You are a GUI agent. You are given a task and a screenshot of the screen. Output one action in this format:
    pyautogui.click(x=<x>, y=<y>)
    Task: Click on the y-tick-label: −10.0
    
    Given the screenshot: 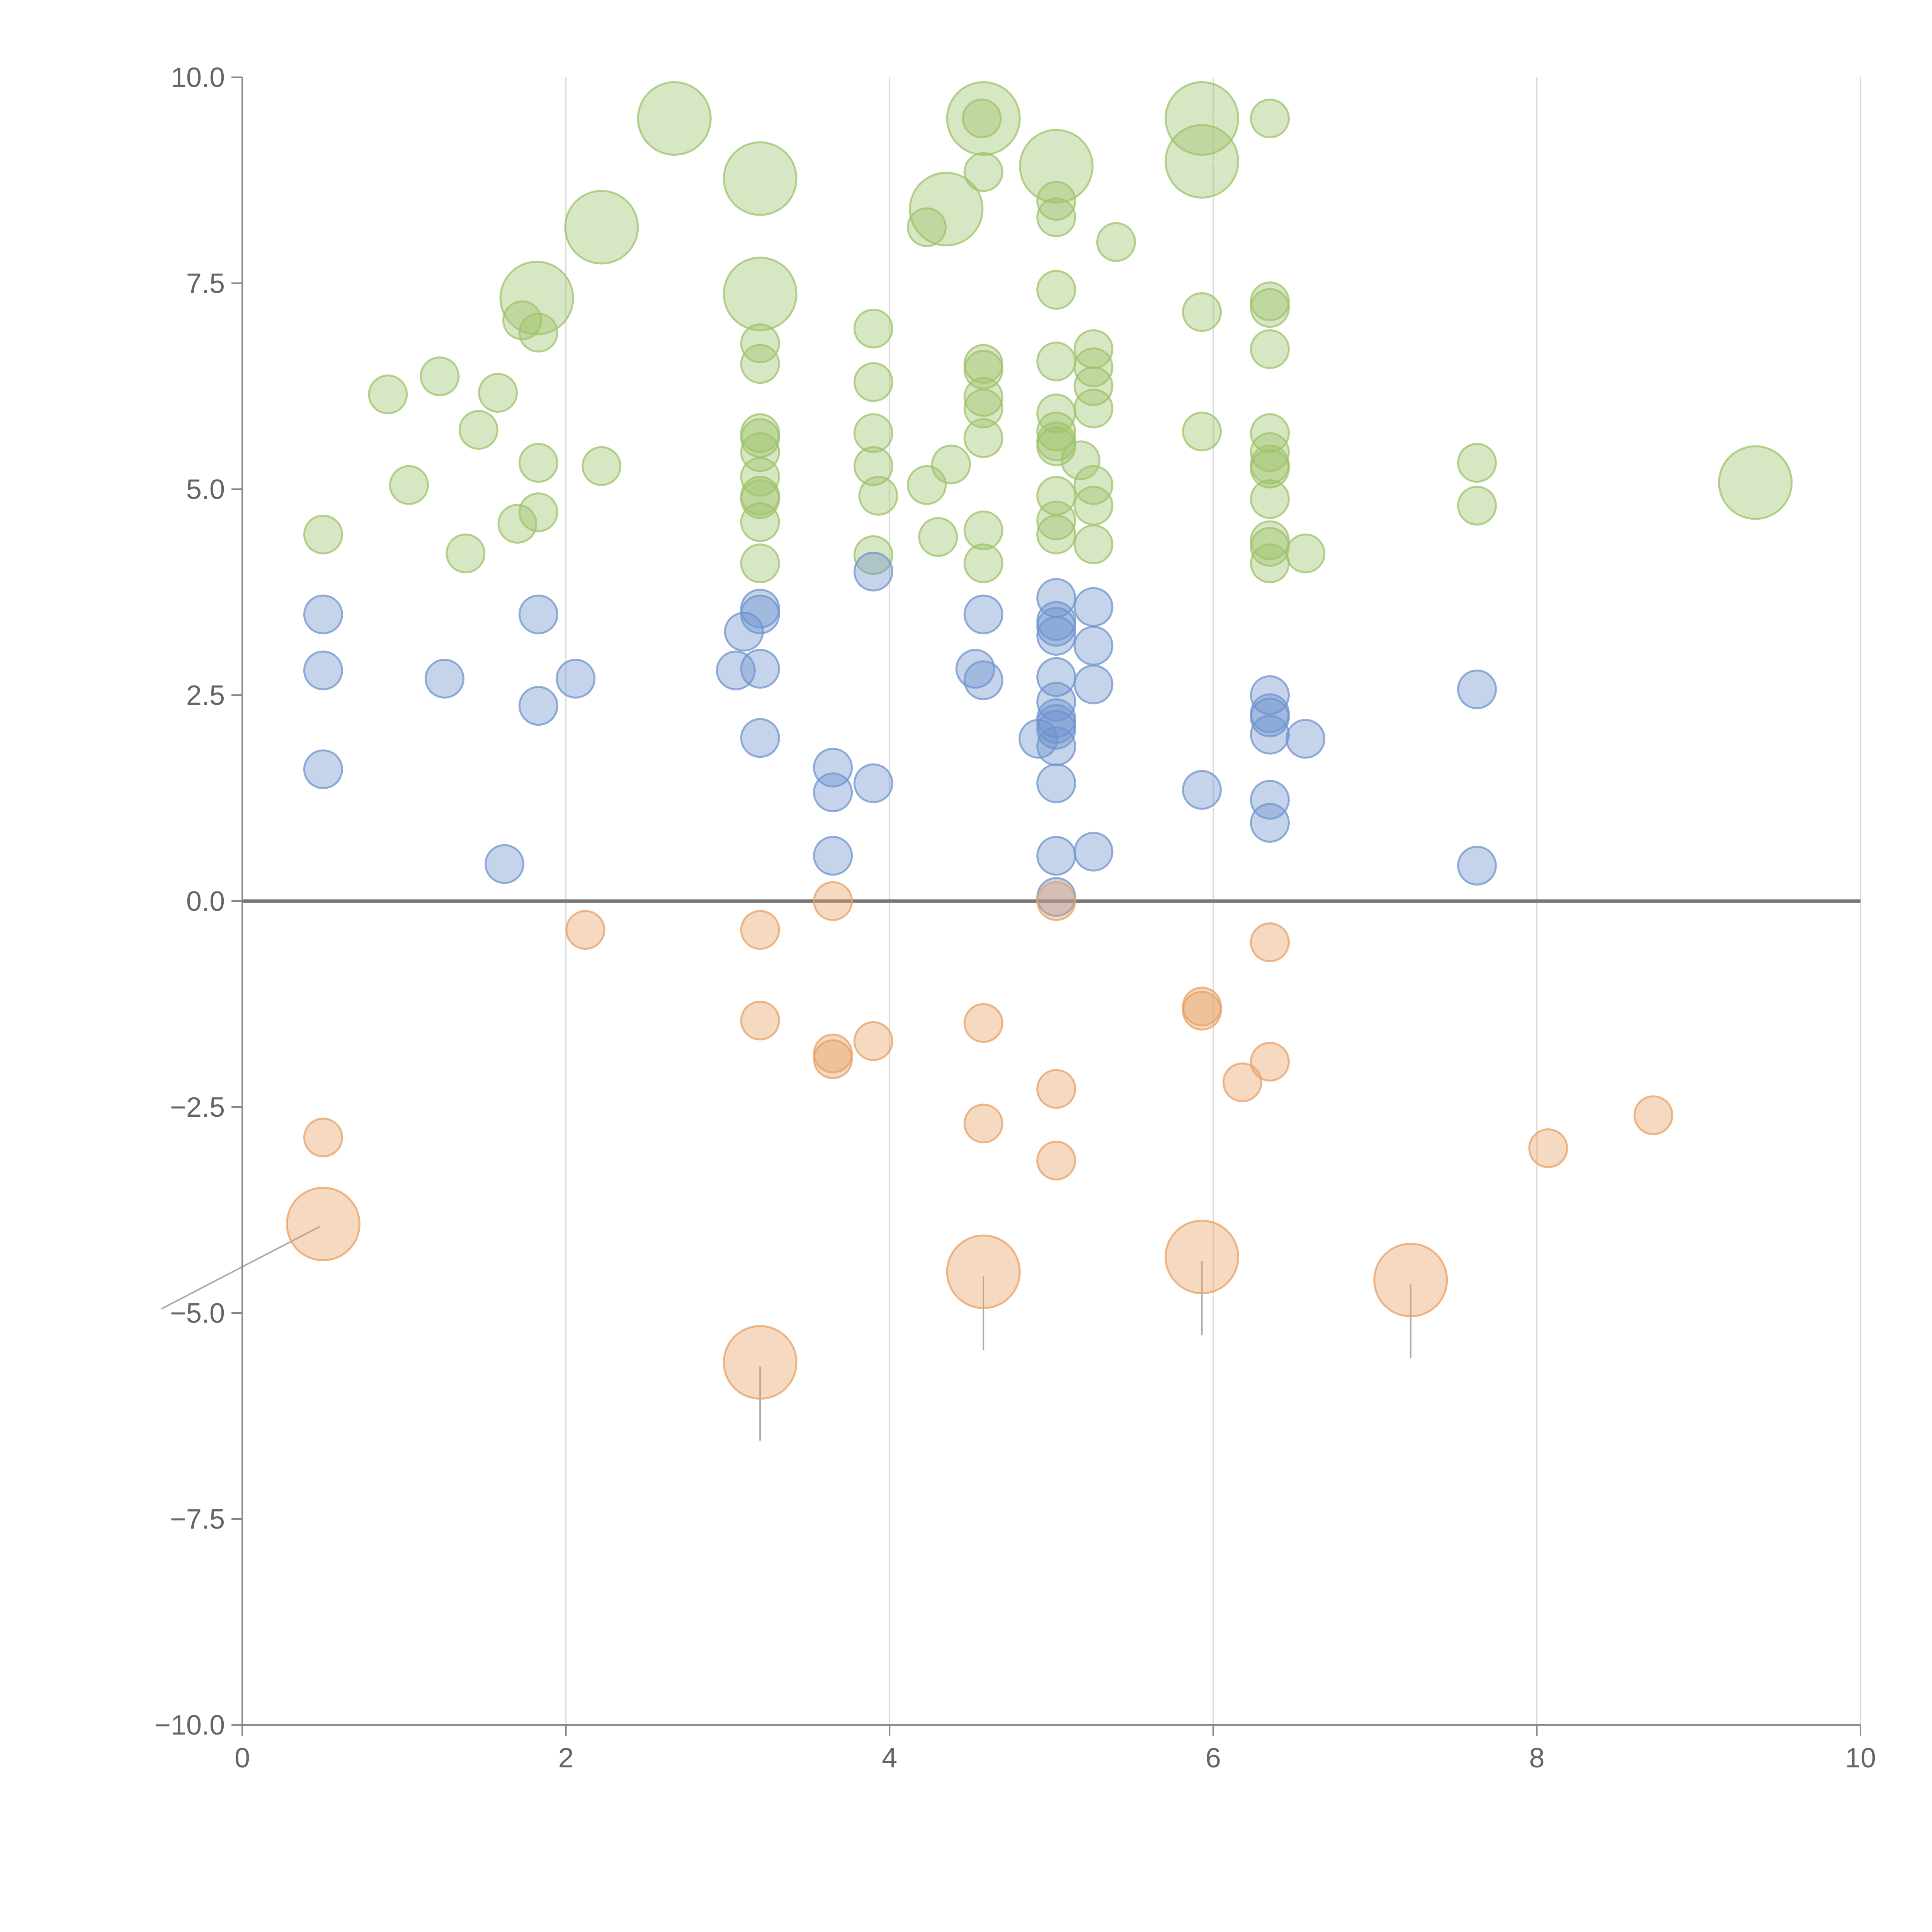 What is the action you would take?
    pyautogui.click(x=190, y=1726)
    